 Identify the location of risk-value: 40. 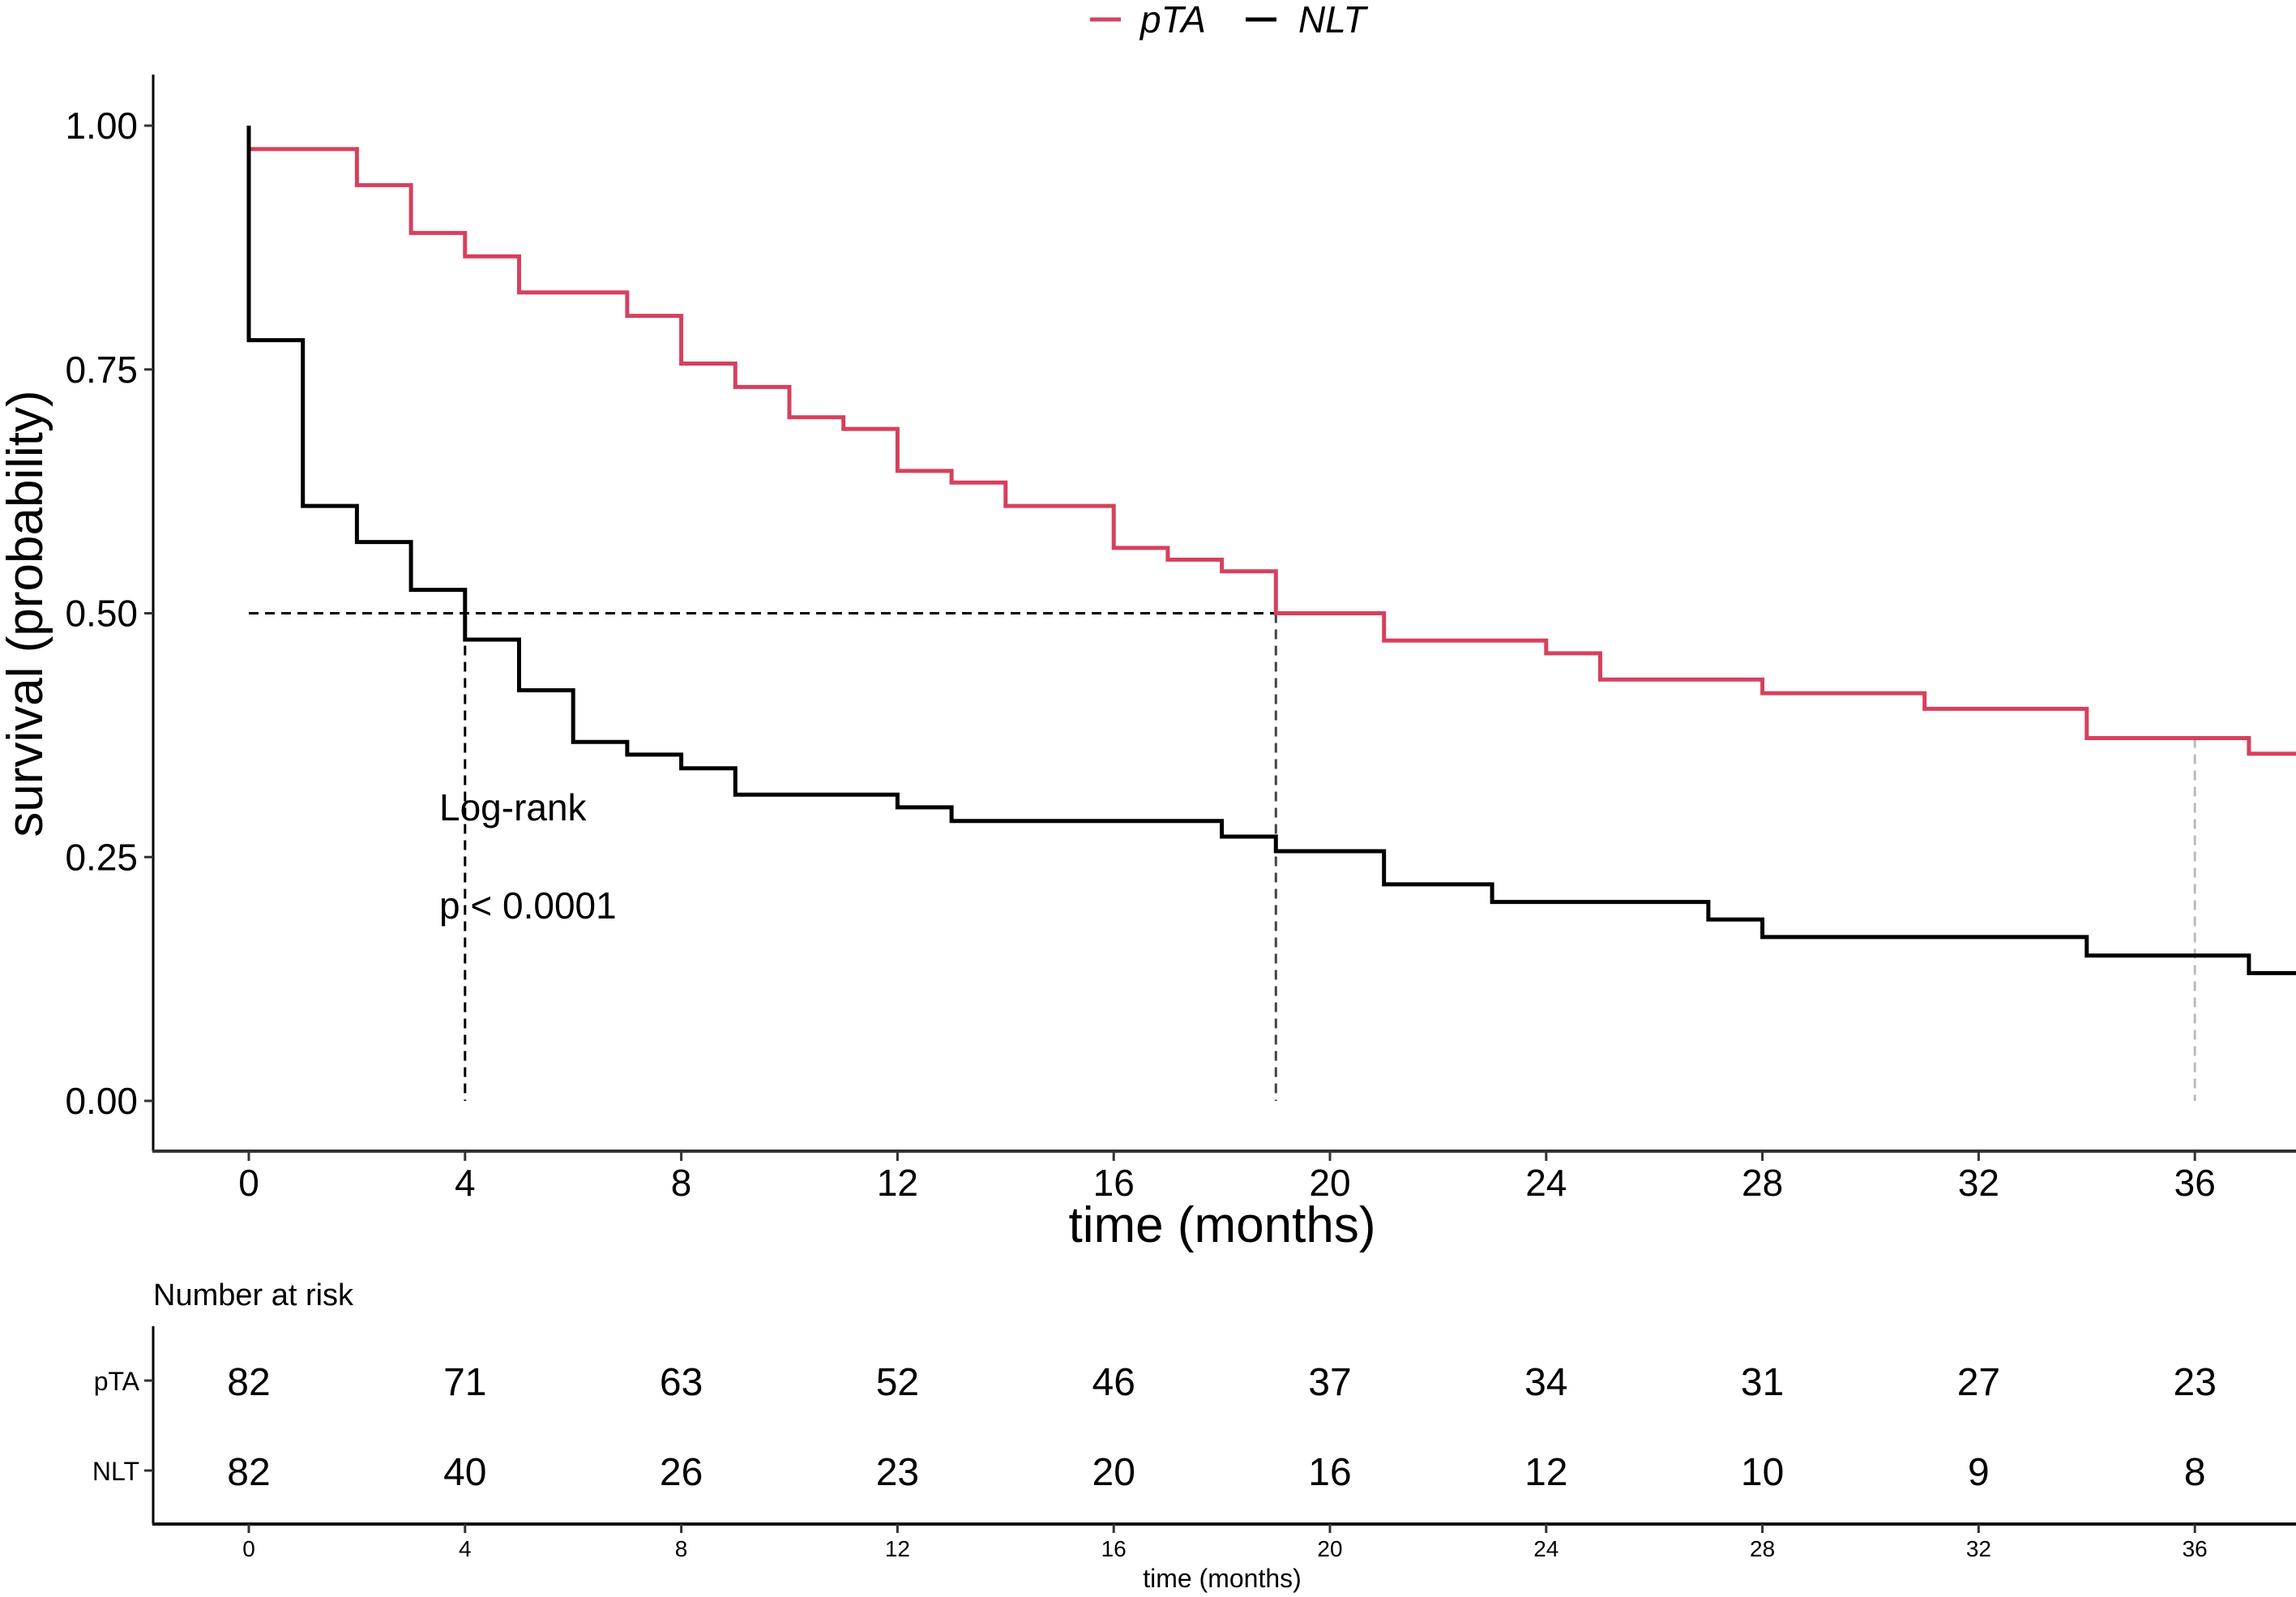
(464, 1472).